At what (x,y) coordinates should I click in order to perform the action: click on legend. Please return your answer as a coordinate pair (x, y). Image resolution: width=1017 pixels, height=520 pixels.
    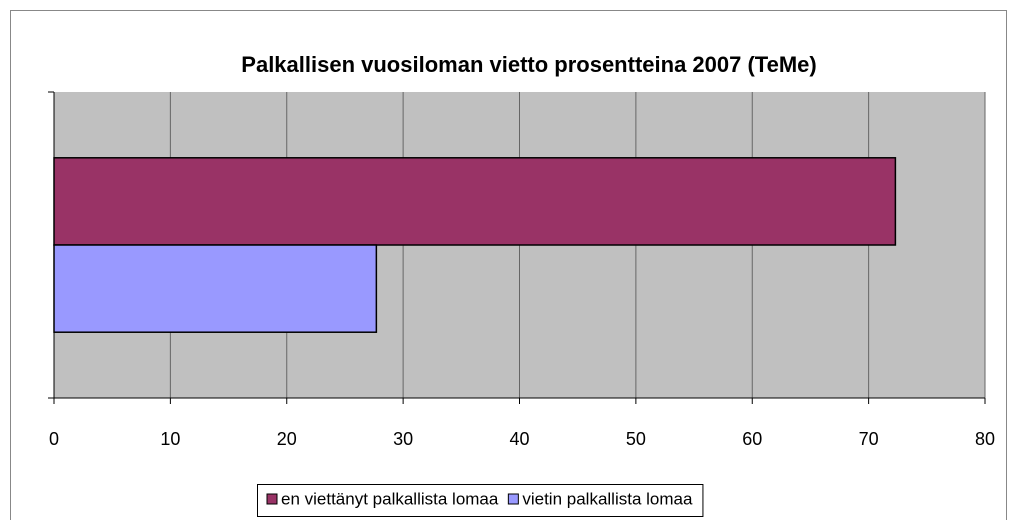
    Looking at the image, I should click on (480, 500).